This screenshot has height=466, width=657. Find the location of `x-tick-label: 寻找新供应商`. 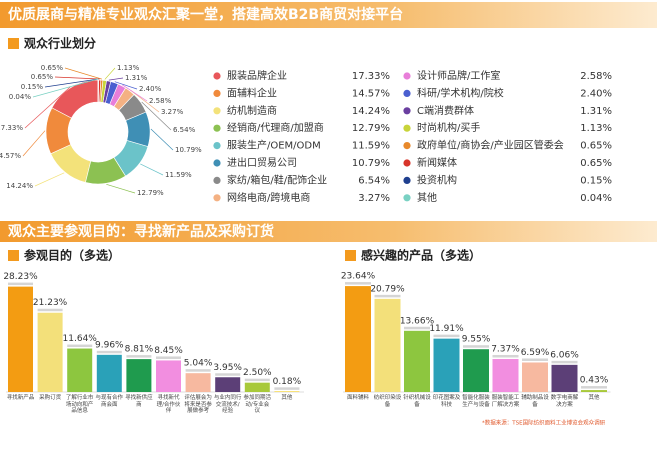

x-tick-label: 寻找新供应商 is located at coordinates (139, 401).